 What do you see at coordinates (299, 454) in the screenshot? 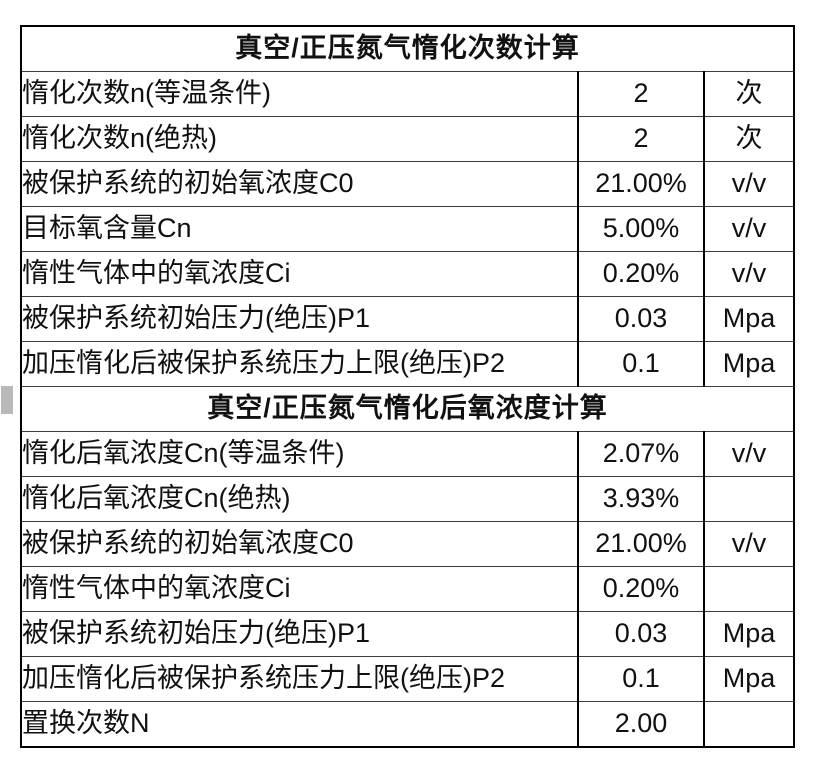
I see `row-label-cell: 惰化后氧浓度Cn(等温条件)` at bounding box center [299, 454].